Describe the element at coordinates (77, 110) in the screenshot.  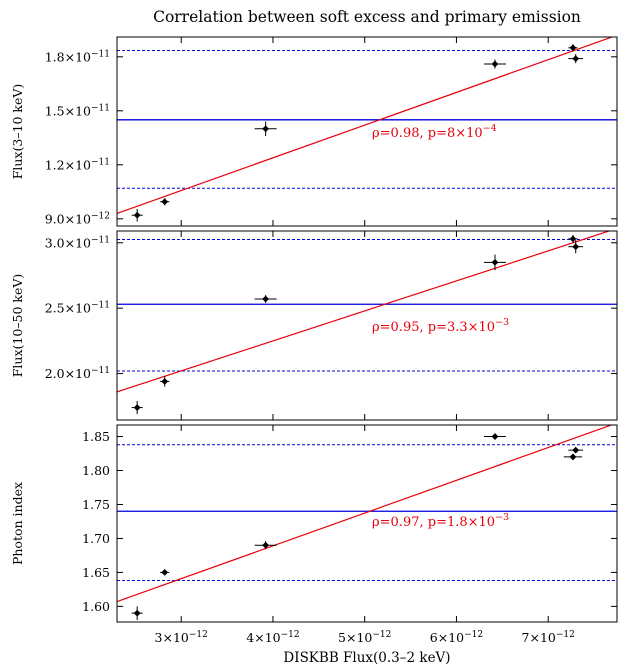
I see `y-tick-label: 1.5×10−11` at that location.